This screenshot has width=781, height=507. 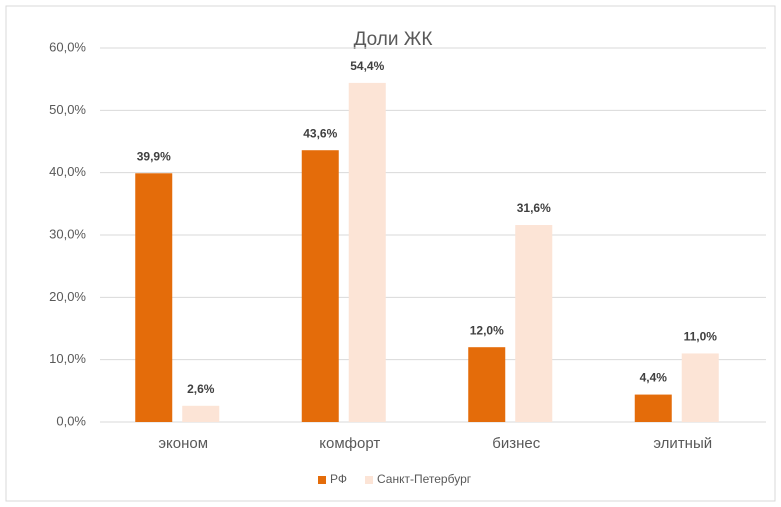 I want to click on x-tick-label: бизнес, so click(x=516, y=443).